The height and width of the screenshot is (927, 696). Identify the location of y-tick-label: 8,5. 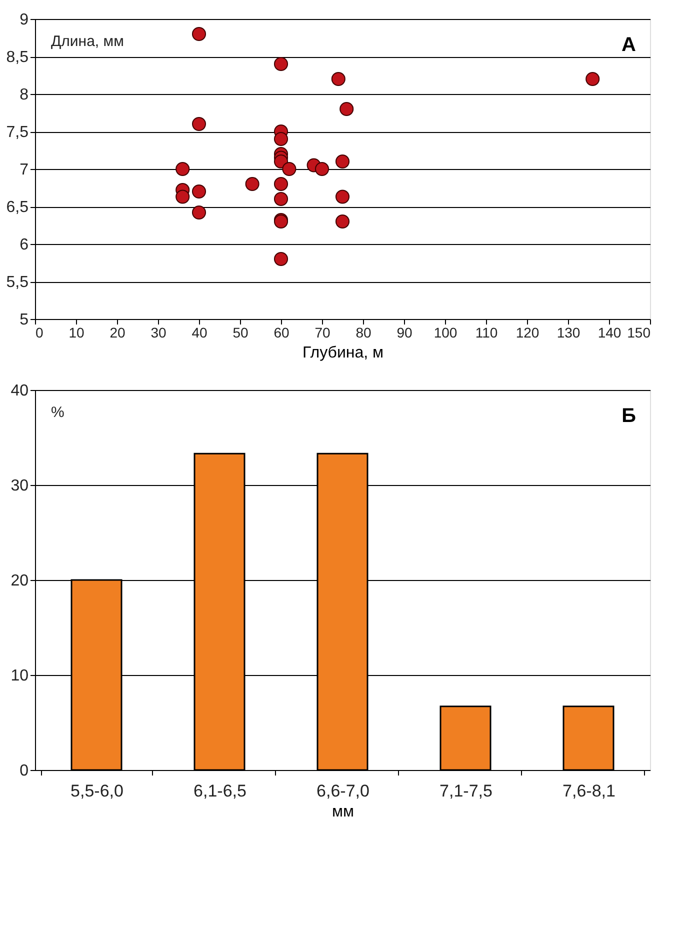
(17, 57).